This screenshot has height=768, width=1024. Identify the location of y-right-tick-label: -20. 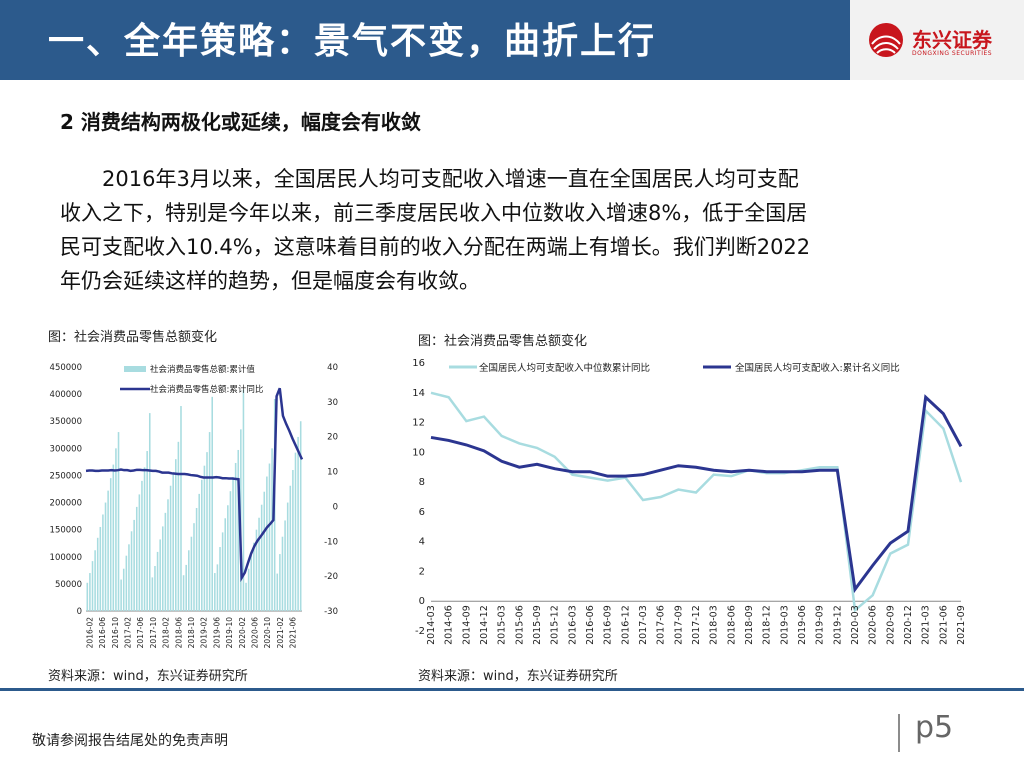
(331, 577).